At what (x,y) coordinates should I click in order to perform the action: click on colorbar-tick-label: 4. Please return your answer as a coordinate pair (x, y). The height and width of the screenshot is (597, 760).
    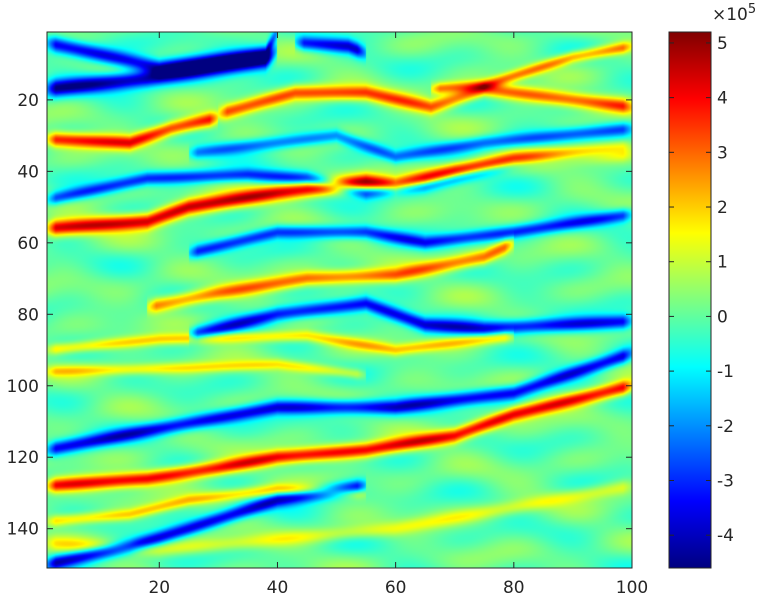
    Looking at the image, I should click on (722, 99).